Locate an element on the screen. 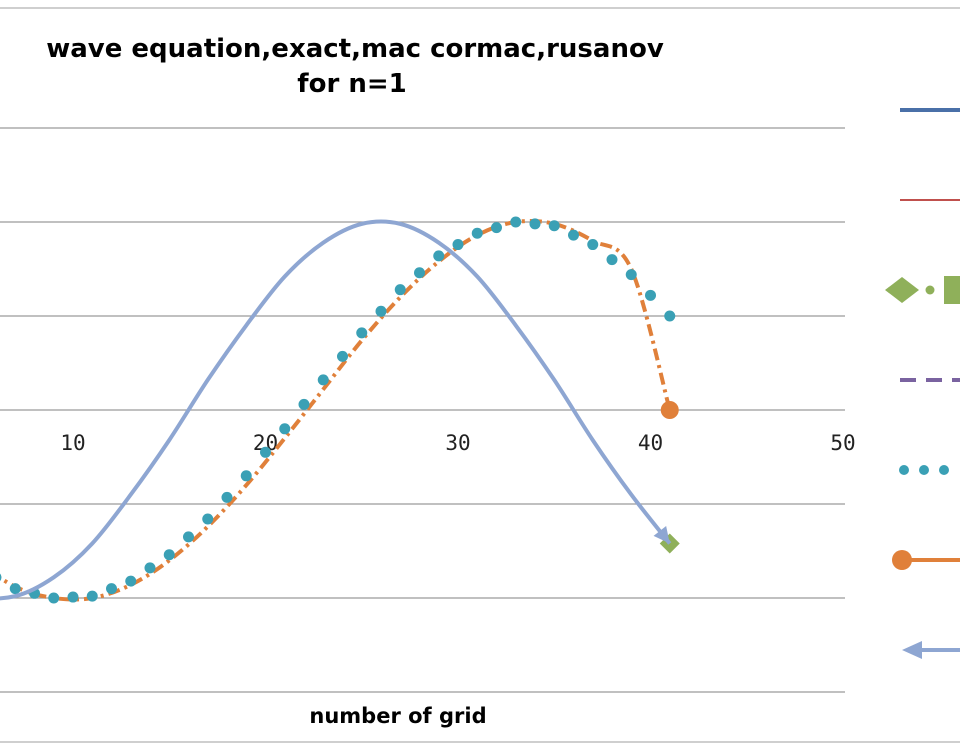  x-tick-label: 50 is located at coordinates (842, 443).